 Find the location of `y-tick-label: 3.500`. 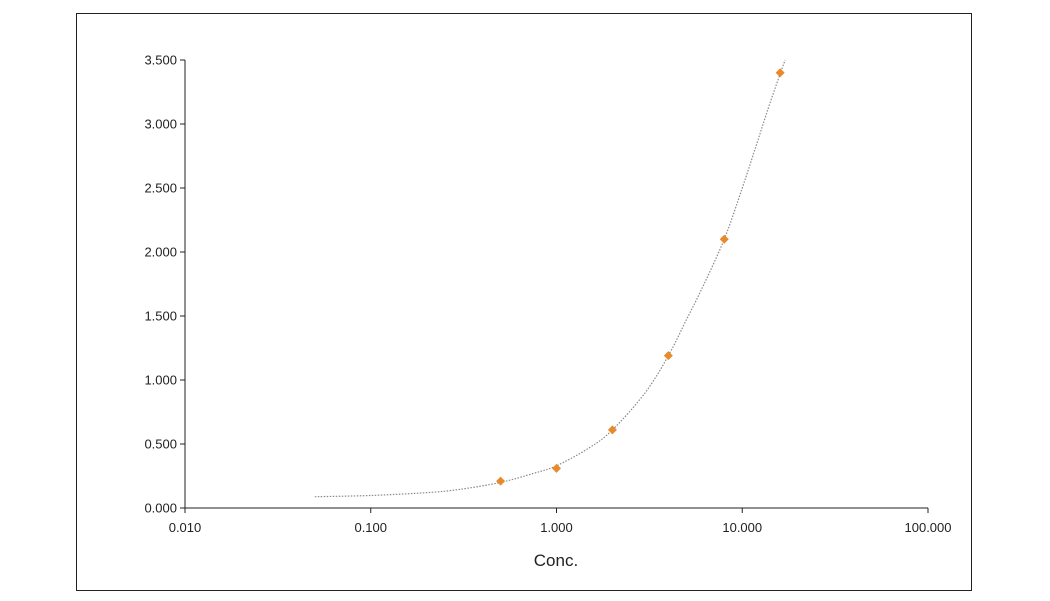

y-tick-label: 3.500 is located at coordinates (160, 60).